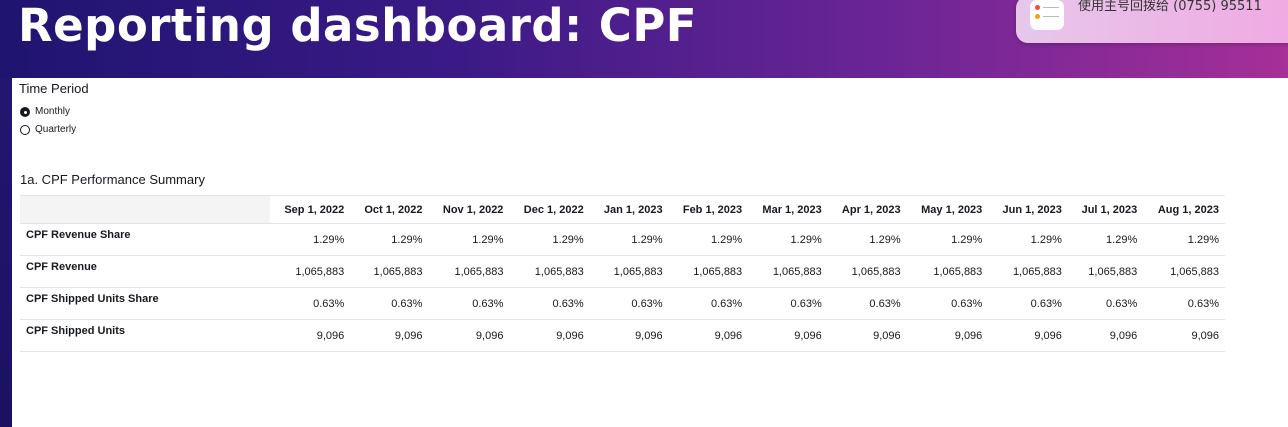 The height and width of the screenshot is (427, 1288). I want to click on notification-banner: 使用主号回拨给 (0755) 95511, so click(1152, 21).